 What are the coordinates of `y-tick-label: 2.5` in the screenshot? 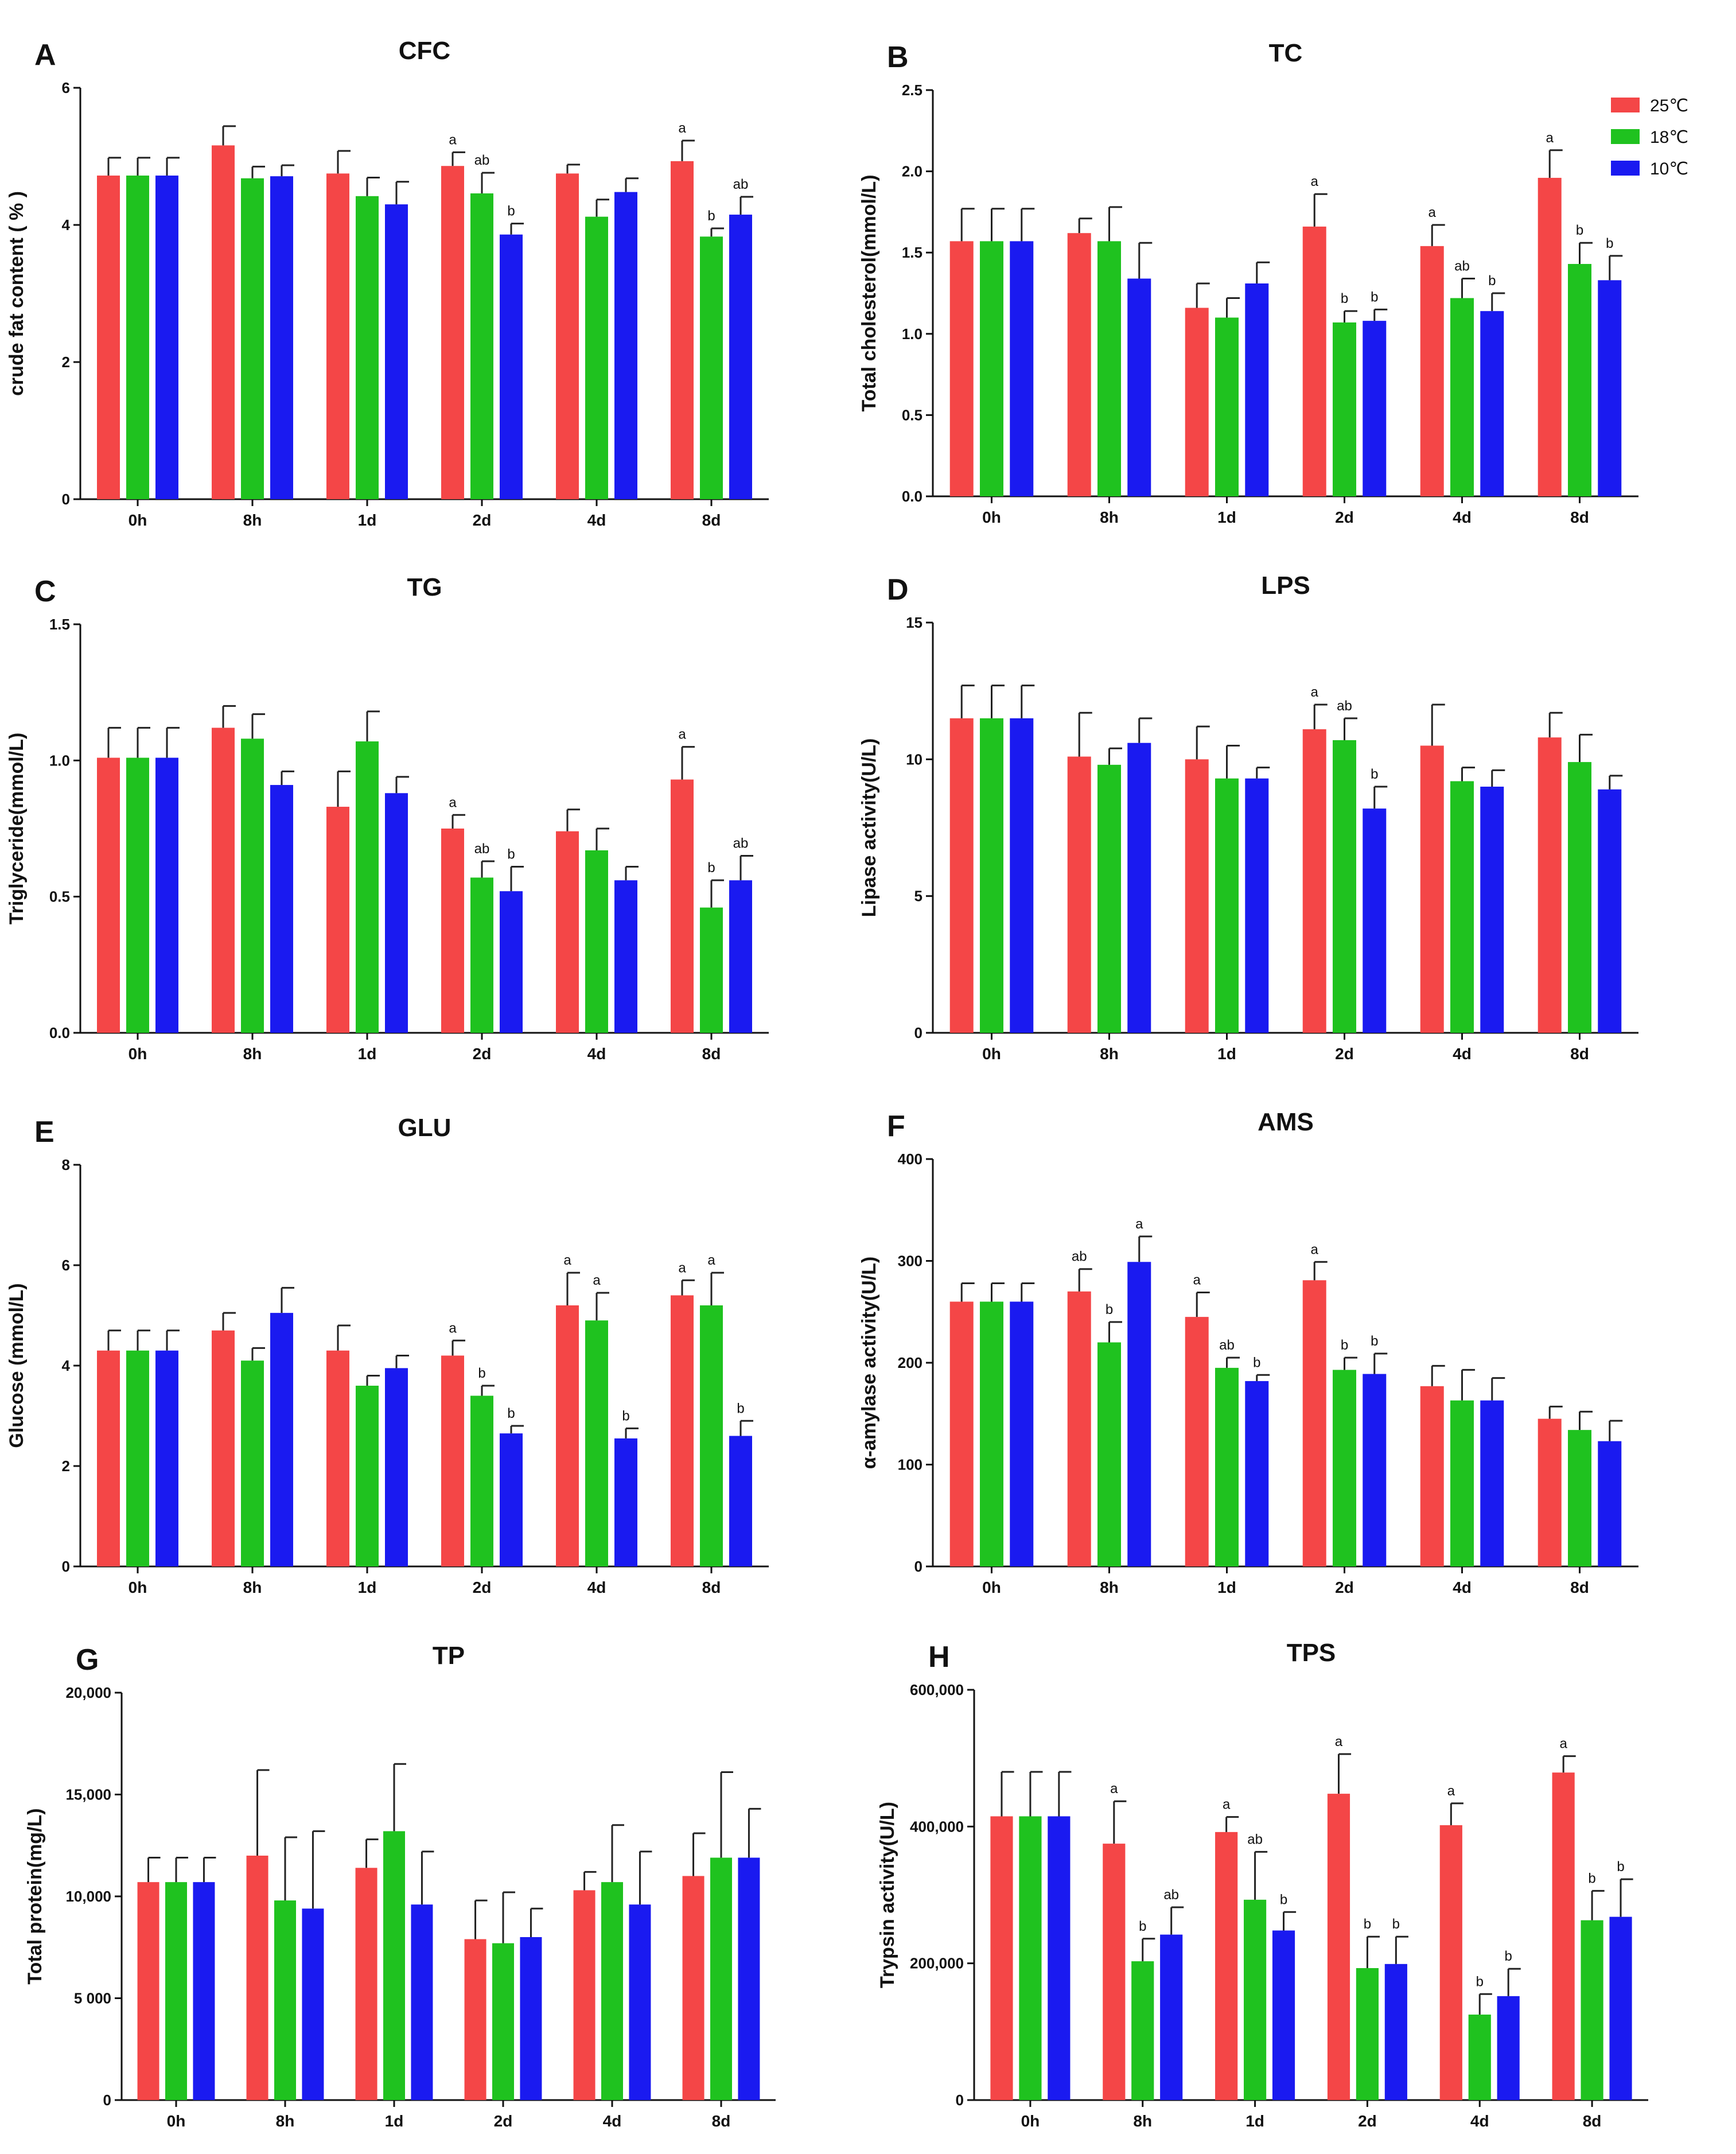 It's located at (912, 90).